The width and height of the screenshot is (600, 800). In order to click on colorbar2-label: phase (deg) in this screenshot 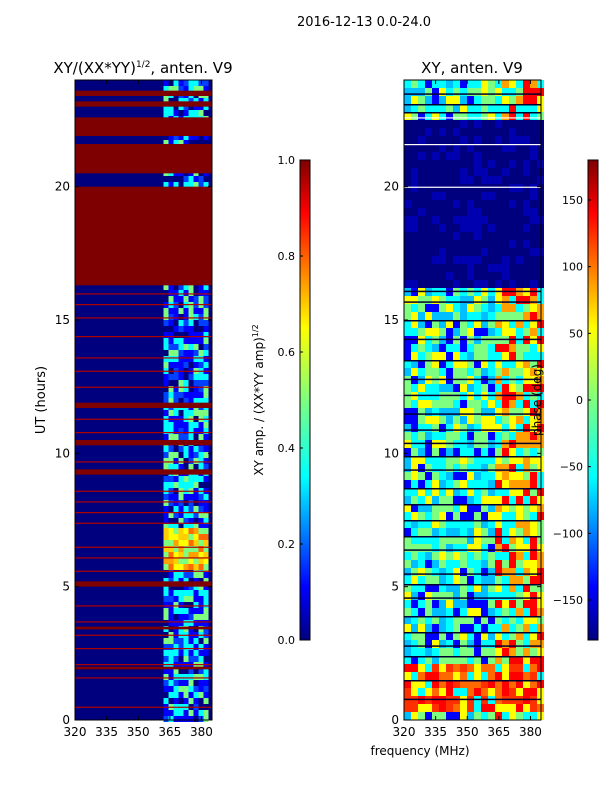, I will do `click(537, 400)`.